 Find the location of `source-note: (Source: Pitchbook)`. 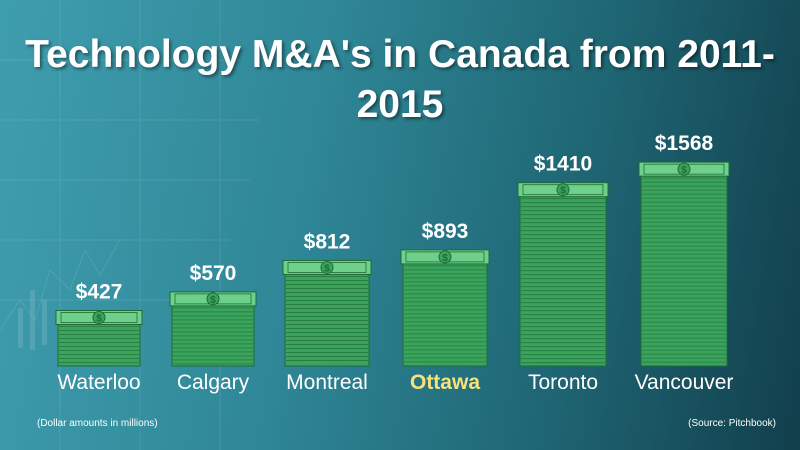

source-note: (Source: Pitchbook) is located at coordinates (732, 423).